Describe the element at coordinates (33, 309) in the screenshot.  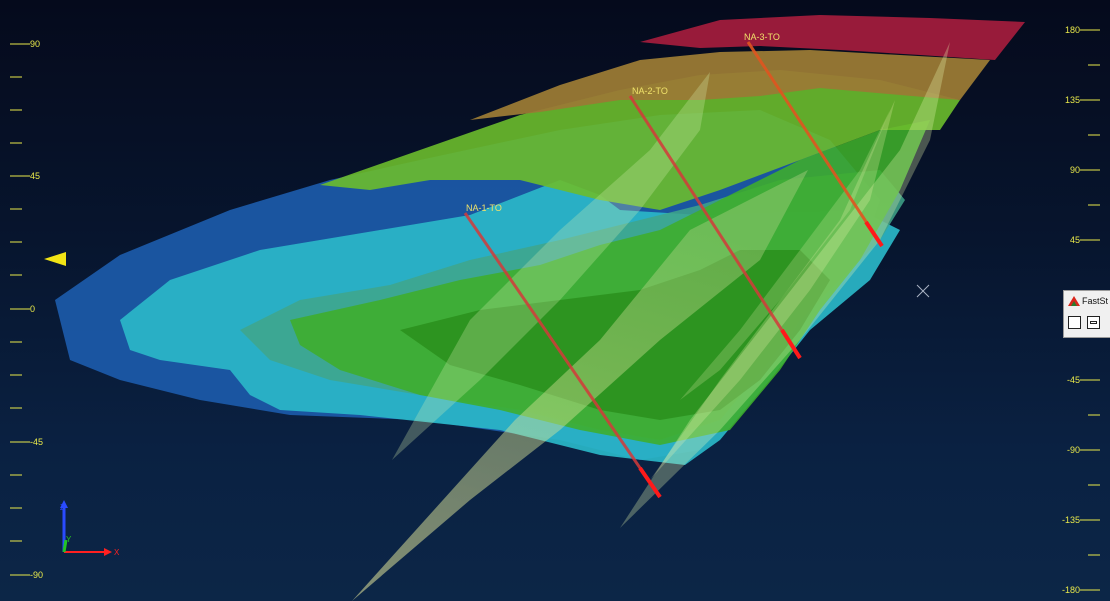
I see `left-tick-label: 0` at that location.